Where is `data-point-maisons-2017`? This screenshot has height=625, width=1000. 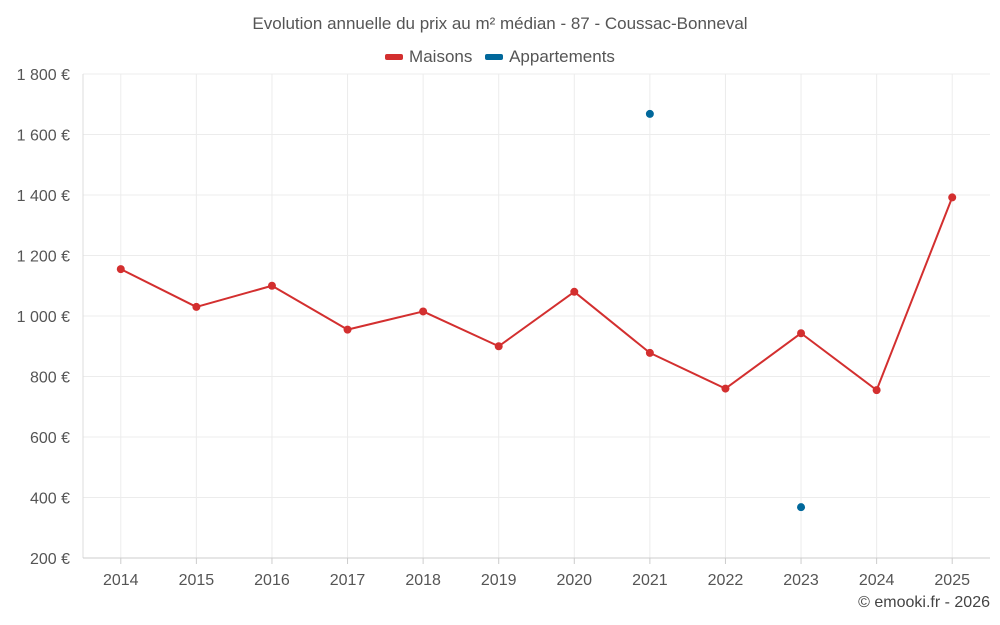
data-point-maisons-2017 is located at coordinates (347, 329).